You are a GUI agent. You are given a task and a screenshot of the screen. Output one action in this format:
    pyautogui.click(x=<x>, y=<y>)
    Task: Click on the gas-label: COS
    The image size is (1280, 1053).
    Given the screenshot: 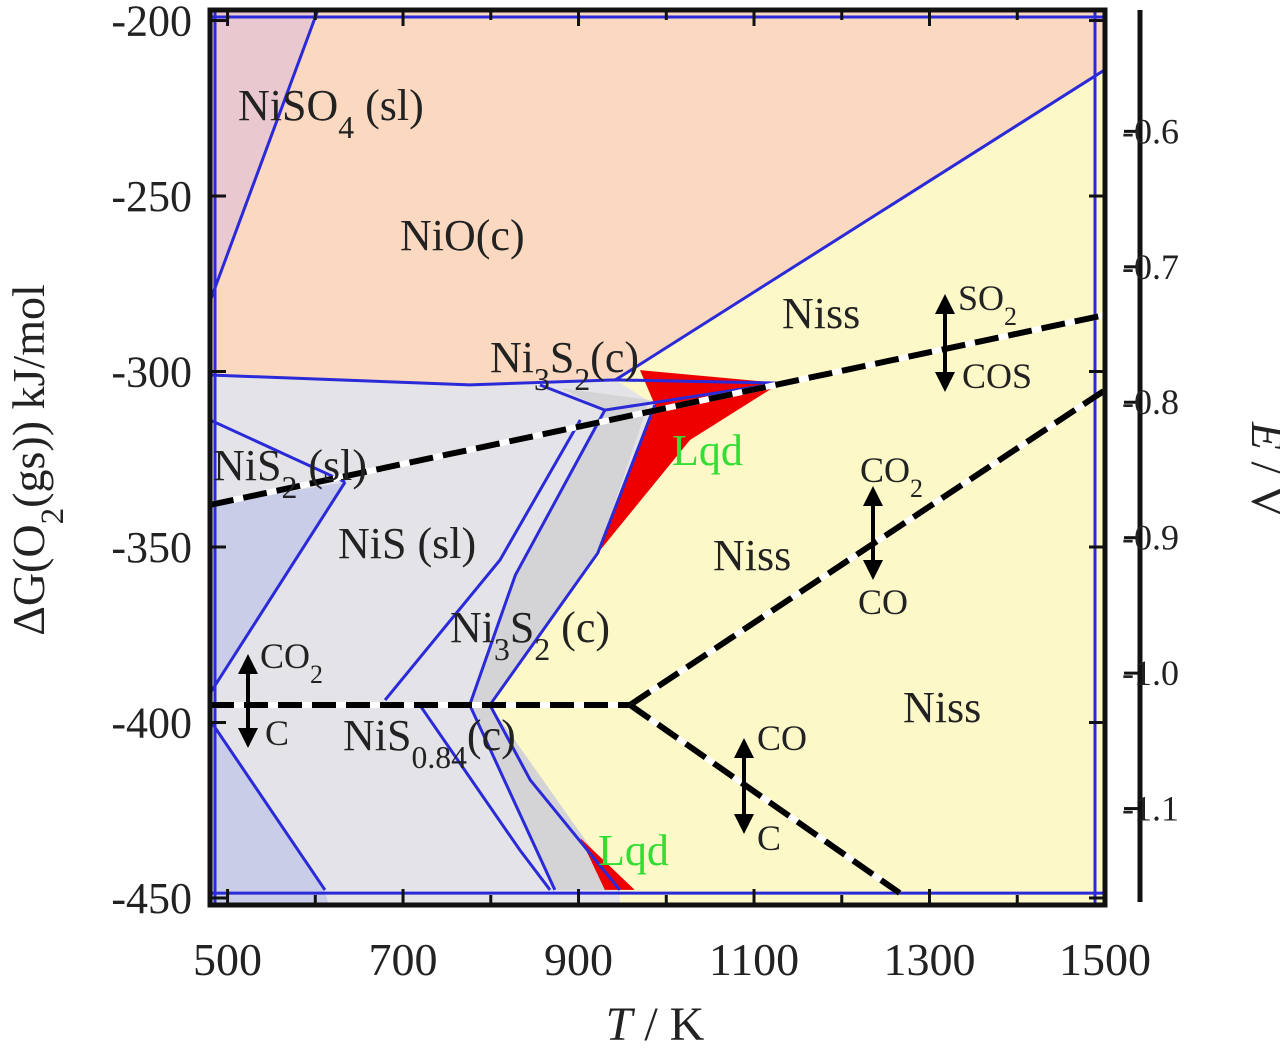 What is the action you would take?
    pyautogui.click(x=997, y=376)
    